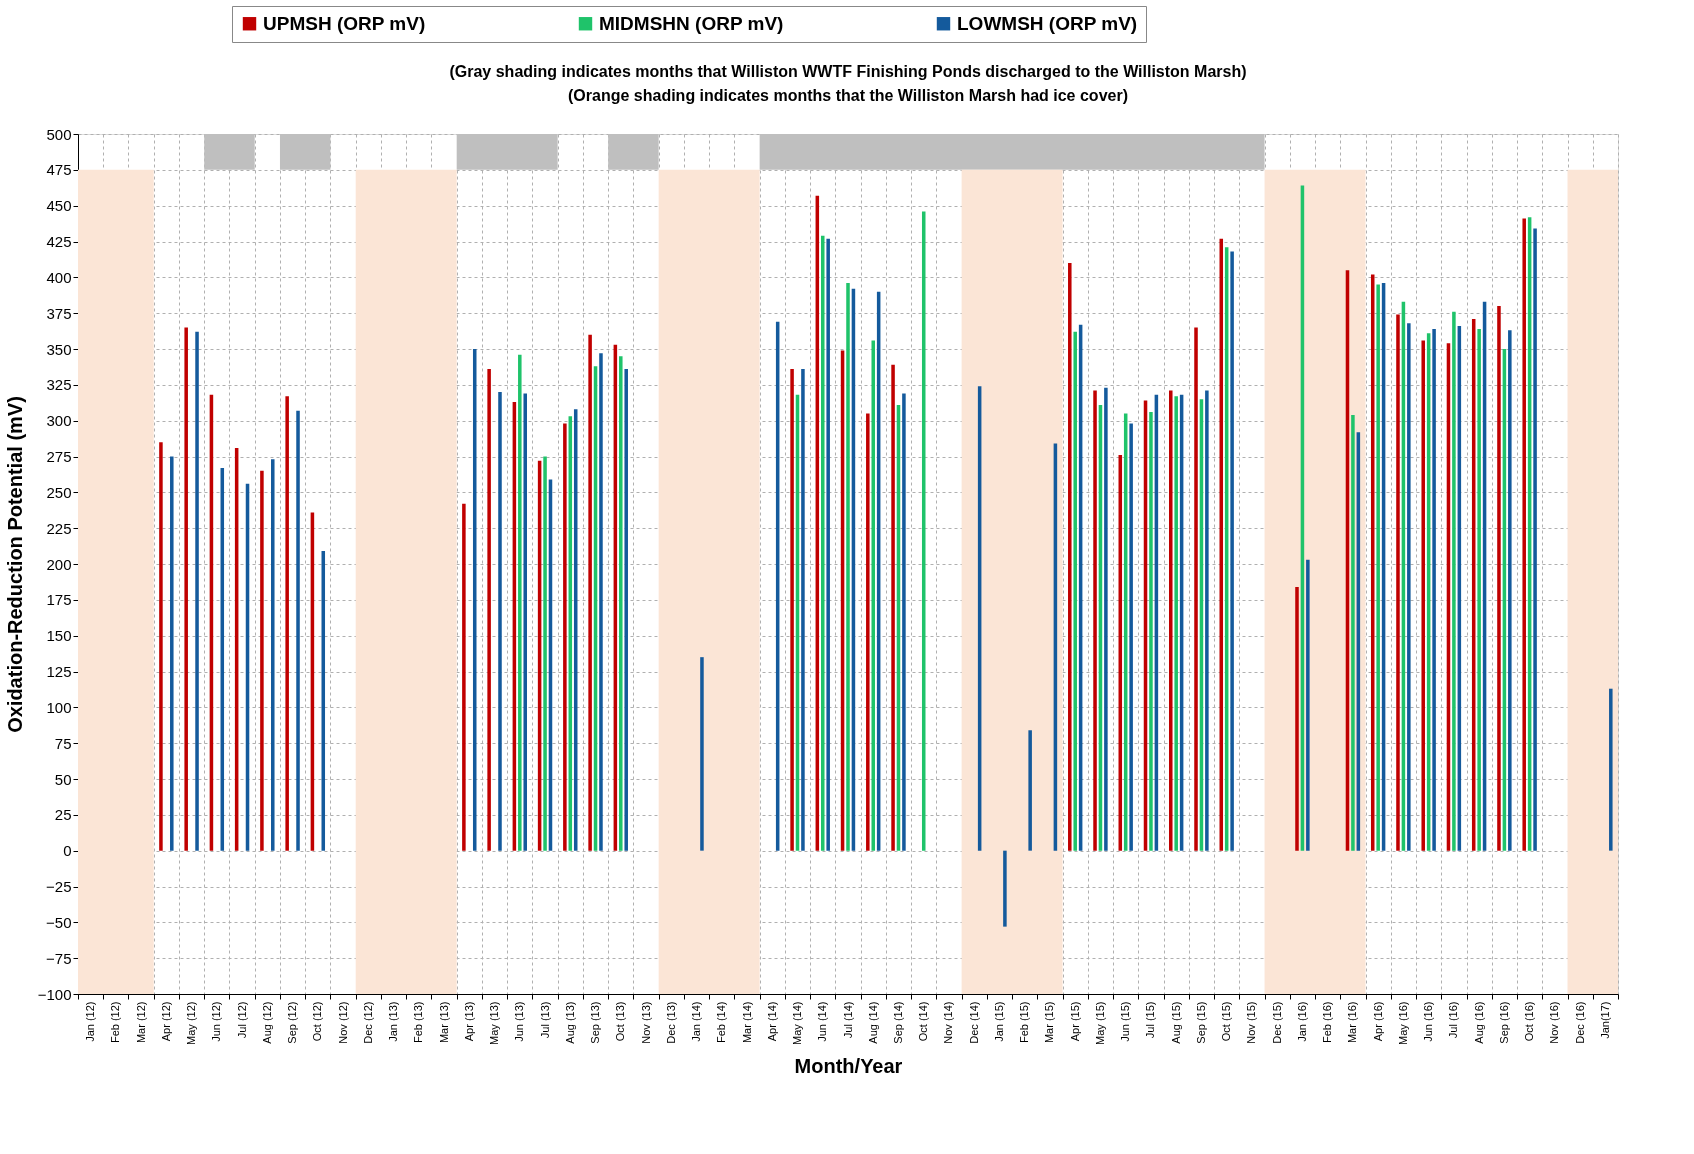 The height and width of the screenshot is (1154, 1694). I want to click on x-tick-label: Sep (15), so click(1200, 1022).